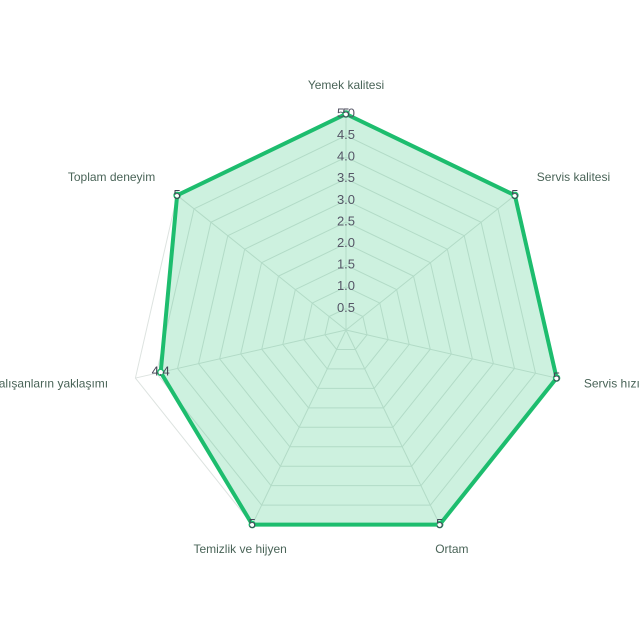 Image resolution: width=640 pixels, height=619 pixels. What do you see at coordinates (573, 177) in the screenshot?
I see `category-label: Servis kalitesi` at bounding box center [573, 177].